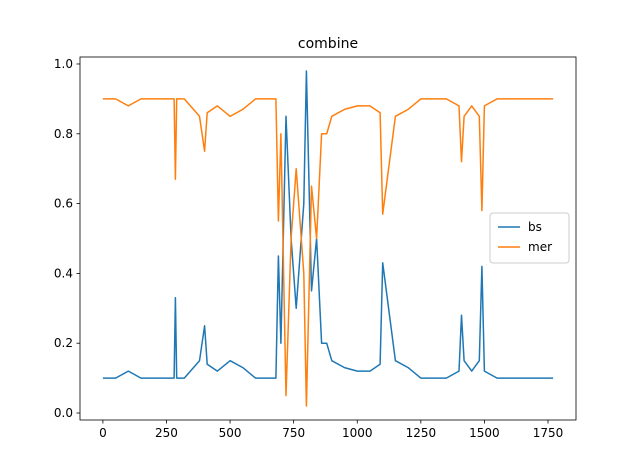 The width and height of the screenshot is (640, 472). Describe the element at coordinates (63, 273) in the screenshot. I see `y-tick-label: 0.4` at that location.